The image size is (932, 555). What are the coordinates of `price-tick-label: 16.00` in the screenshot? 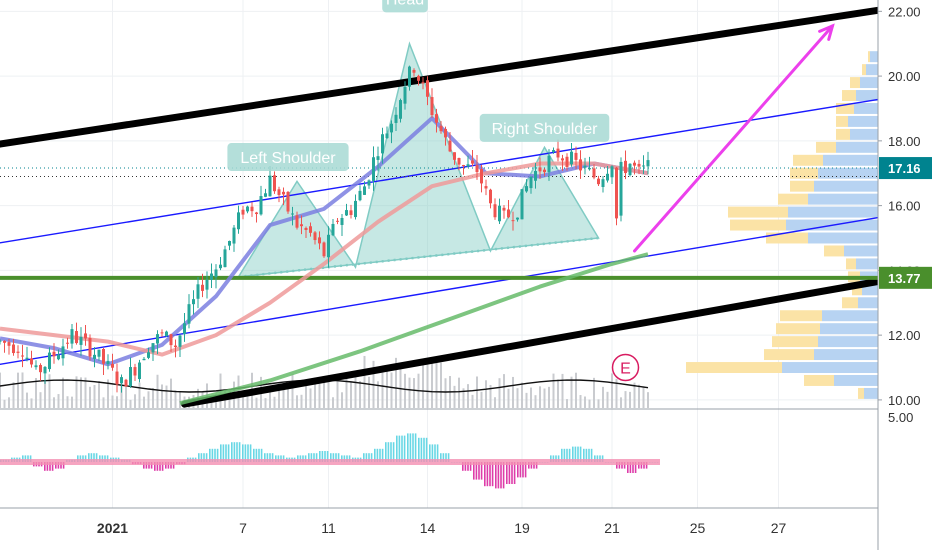 It's located at (904, 206).